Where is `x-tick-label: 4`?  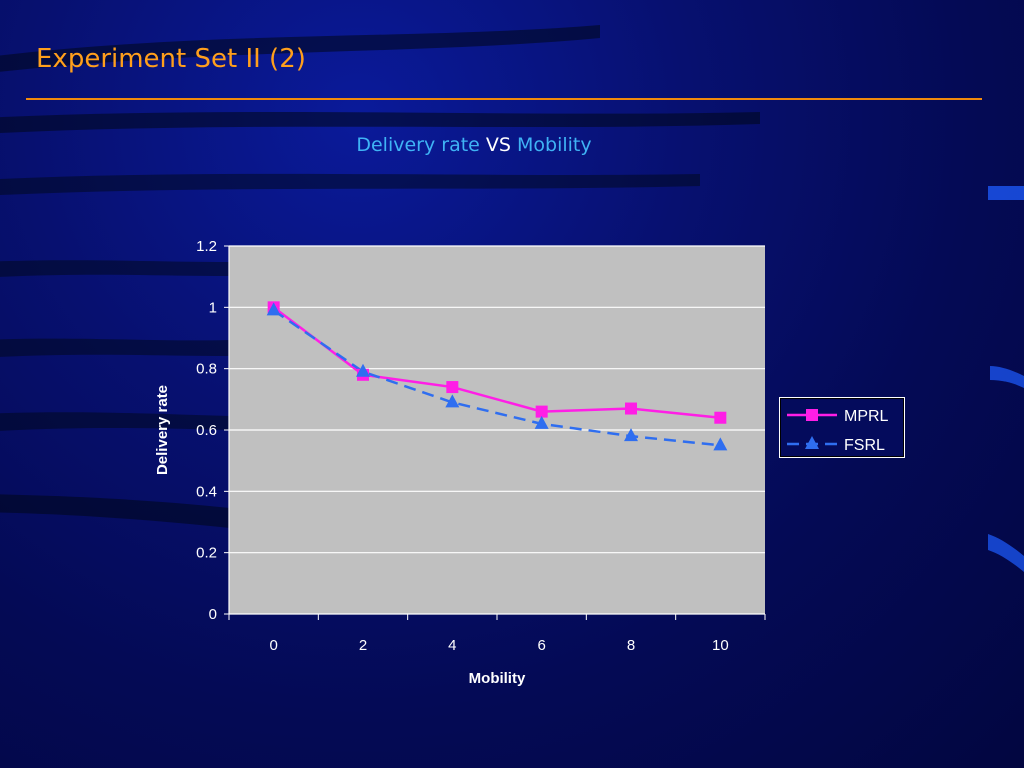
x-tick-label: 4 is located at coordinates (452, 645).